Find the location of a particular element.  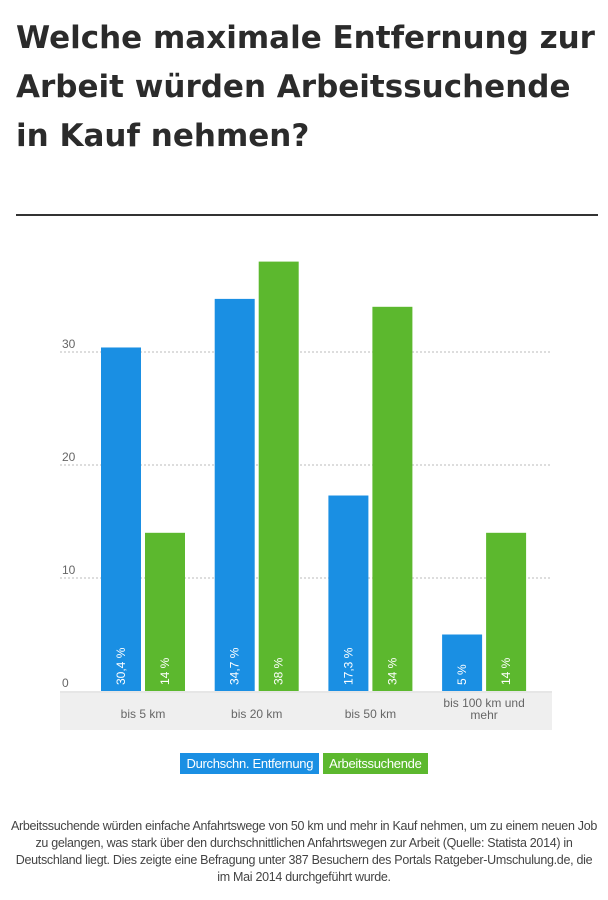

legend-item-arbeitssuchende: Arbeitssuchende is located at coordinates (375, 763).